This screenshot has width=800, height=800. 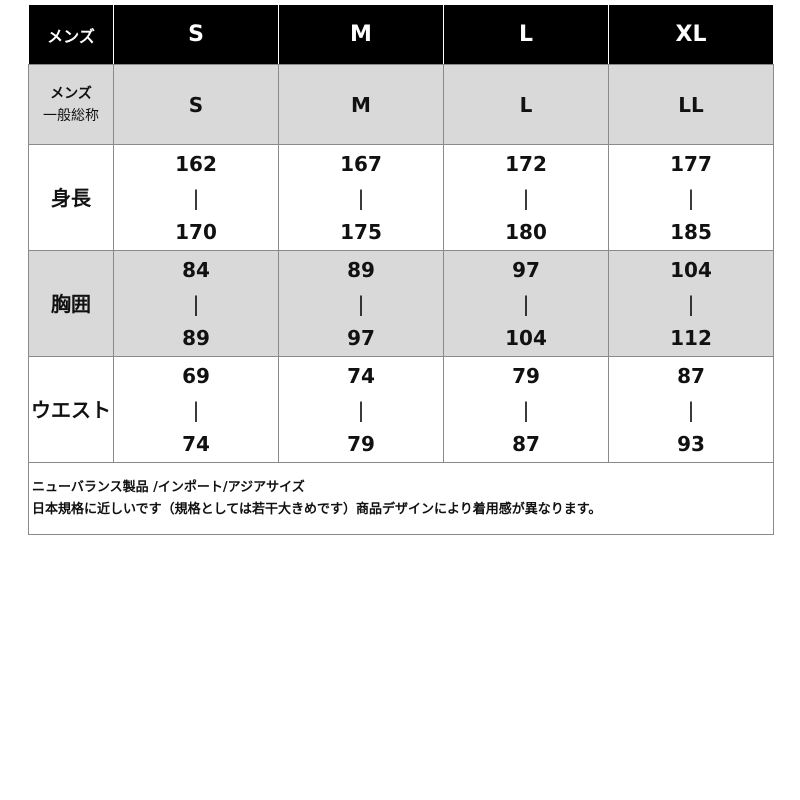 I want to click on measurement-row-chest: 胸囲 84 | 89 89 | 97 97 | 104 104 | 112, so click(x=401, y=303).